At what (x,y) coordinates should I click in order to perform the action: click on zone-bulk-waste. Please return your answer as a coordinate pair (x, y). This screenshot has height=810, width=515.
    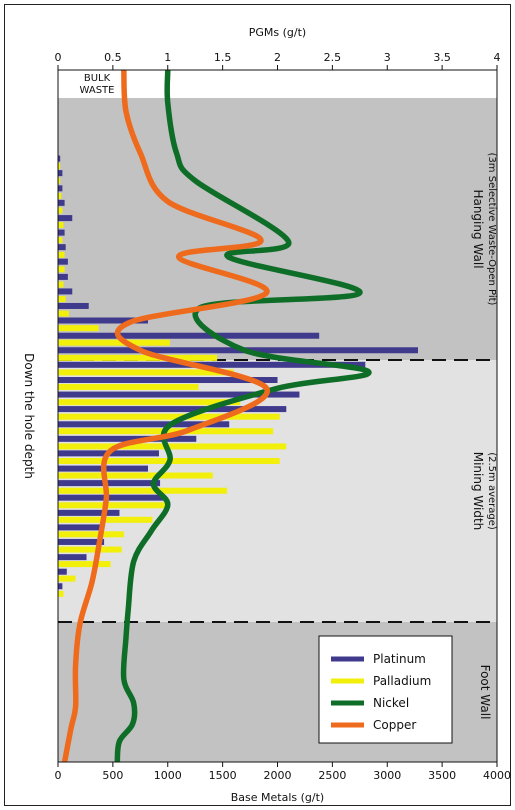
    Looking at the image, I should click on (277, 84).